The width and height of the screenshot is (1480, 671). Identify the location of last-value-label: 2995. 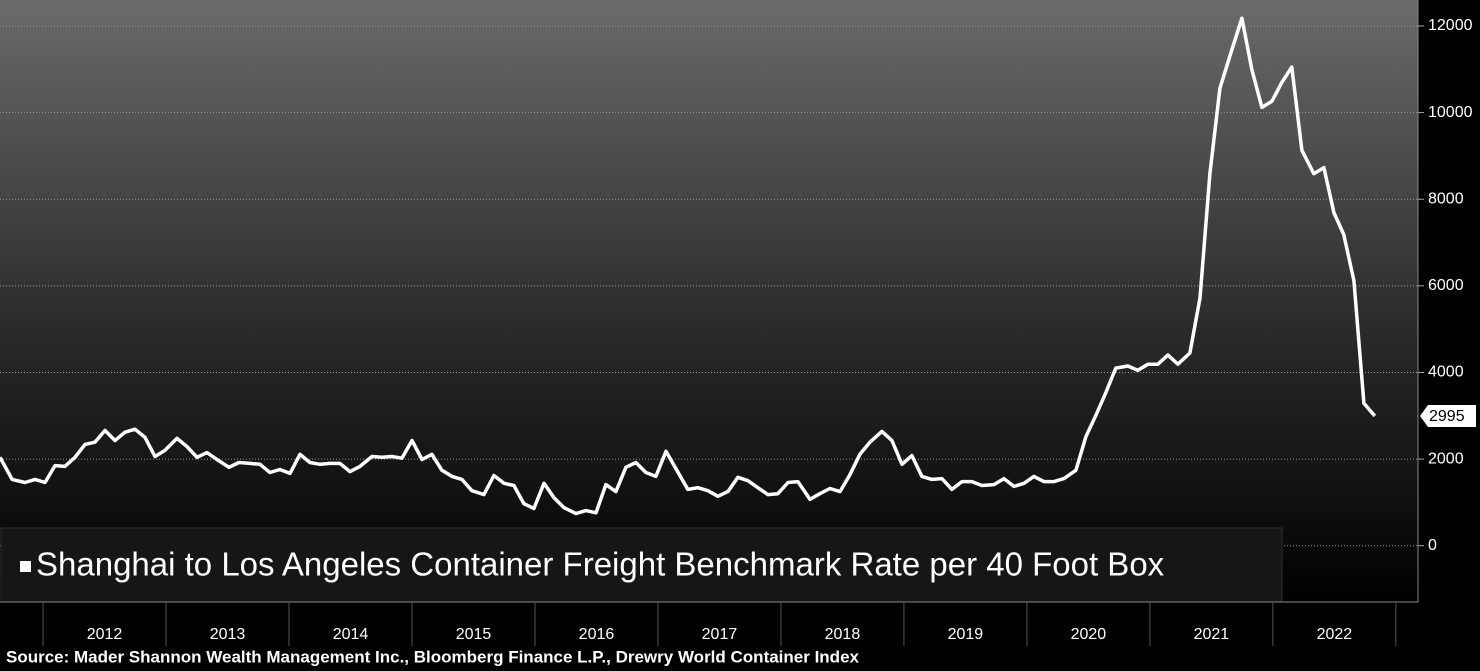
(1447, 416).